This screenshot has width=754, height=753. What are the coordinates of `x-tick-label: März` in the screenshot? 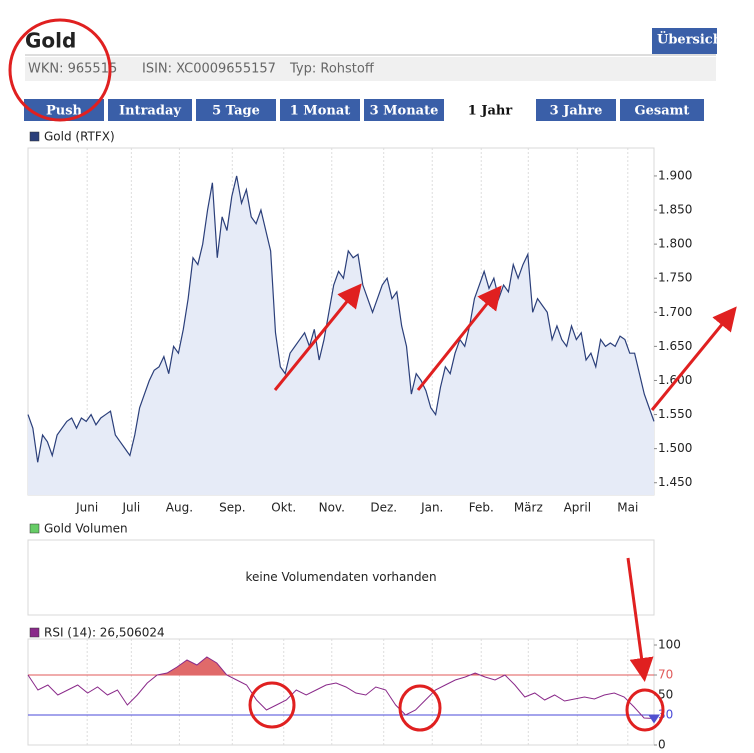 It's located at (528, 508).